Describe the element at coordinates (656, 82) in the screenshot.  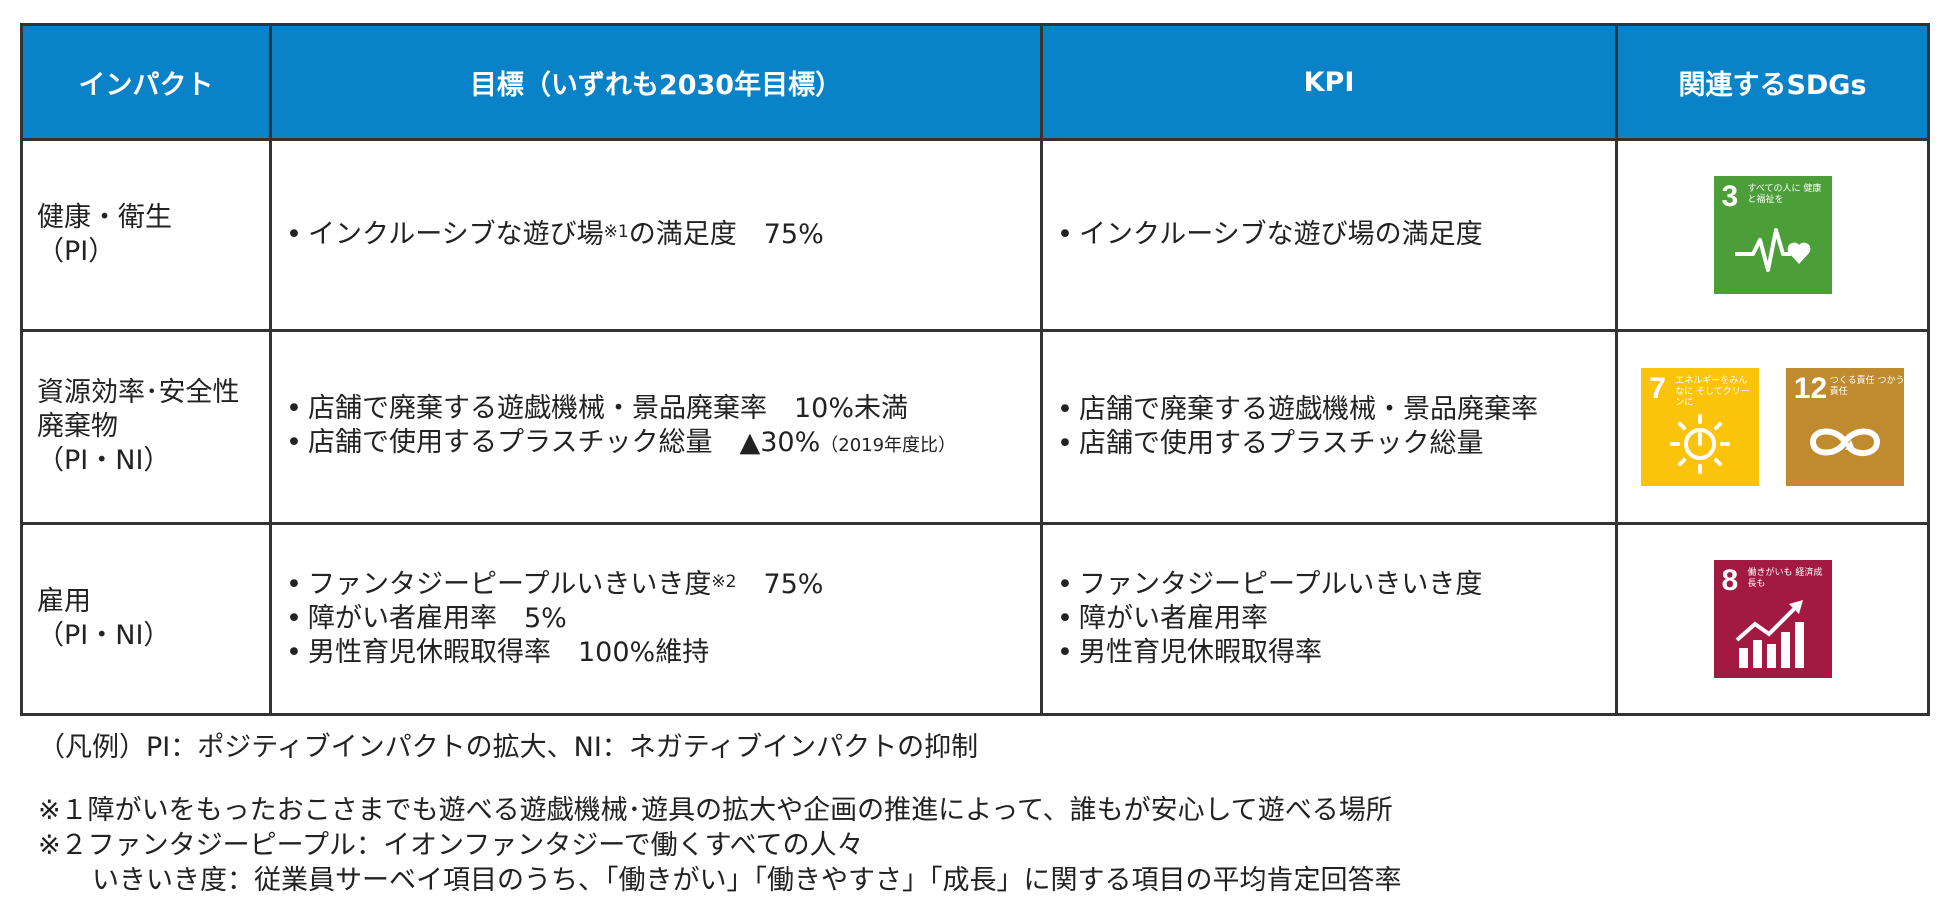
I see `header-goal: 目標（いずれも2030年目標）` at that location.